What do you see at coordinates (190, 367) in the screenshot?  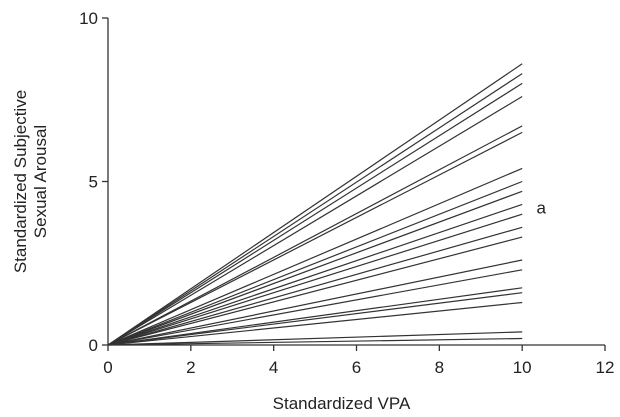 I see `x-tick-label: 2` at bounding box center [190, 367].